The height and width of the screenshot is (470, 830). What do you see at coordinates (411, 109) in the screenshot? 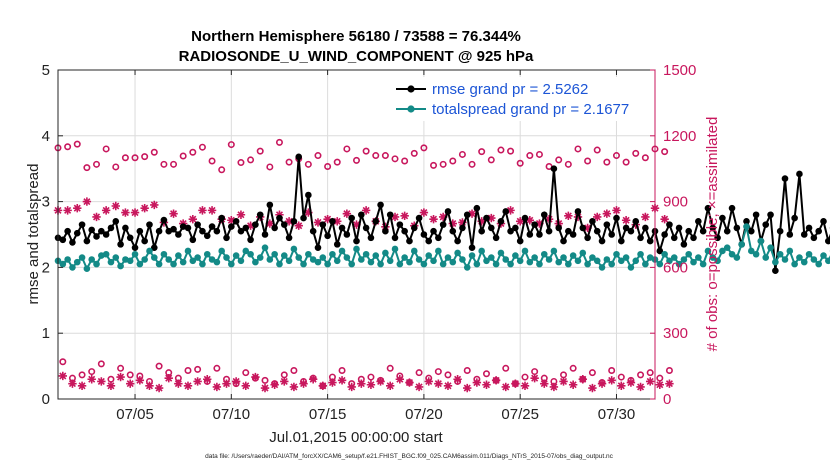
I see `legend-spread-marker` at bounding box center [411, 109].